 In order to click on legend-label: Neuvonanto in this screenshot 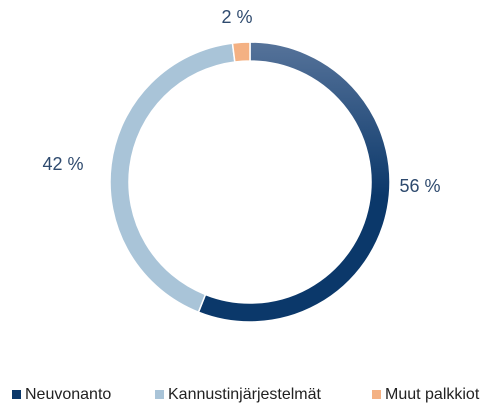, I will do `click(68, 394)`.